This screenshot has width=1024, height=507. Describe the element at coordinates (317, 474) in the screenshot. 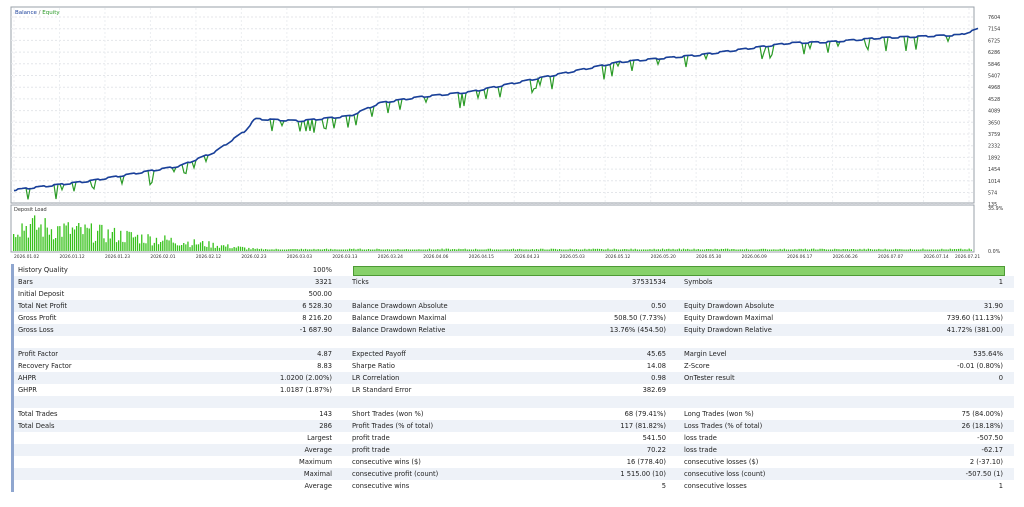

I see `row-value: Maximal` at that location.